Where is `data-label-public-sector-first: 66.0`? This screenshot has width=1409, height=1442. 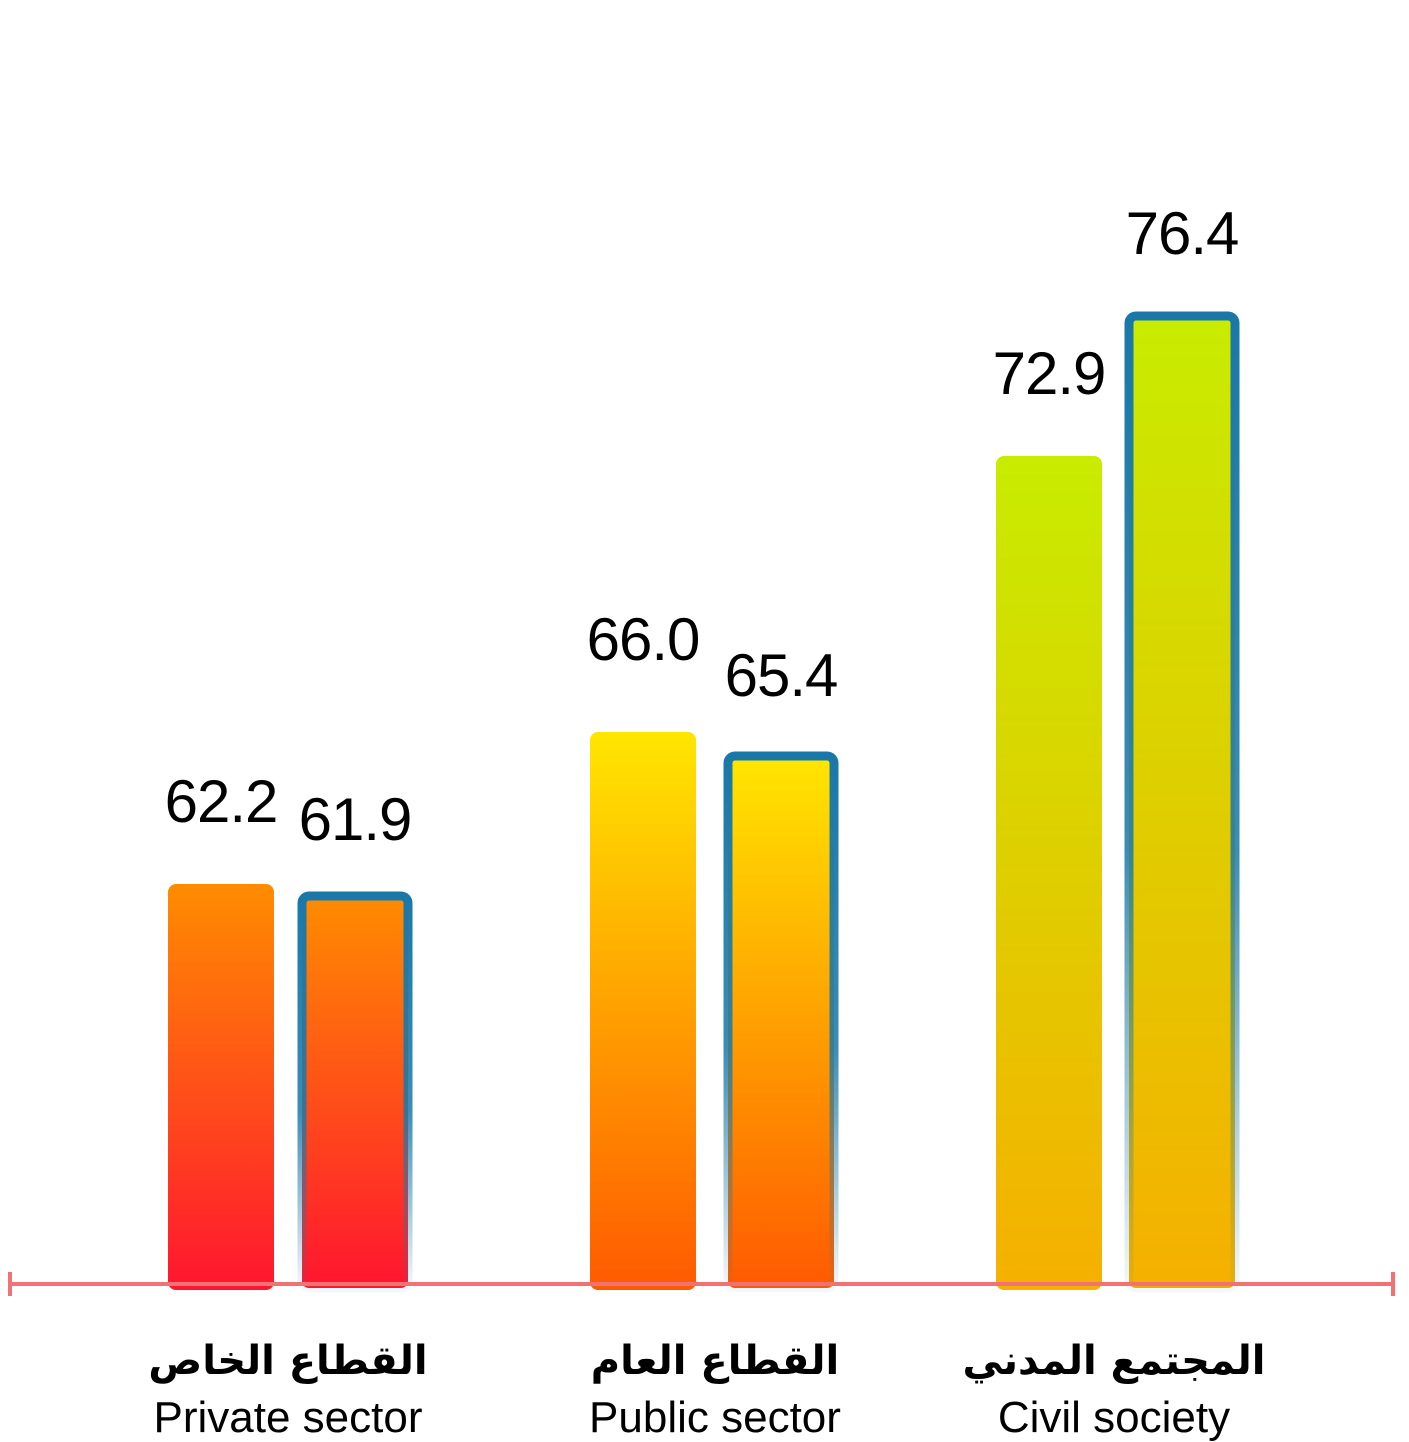 data-label-public-sector-first: 66.0 is located at coordinates (643, 639).